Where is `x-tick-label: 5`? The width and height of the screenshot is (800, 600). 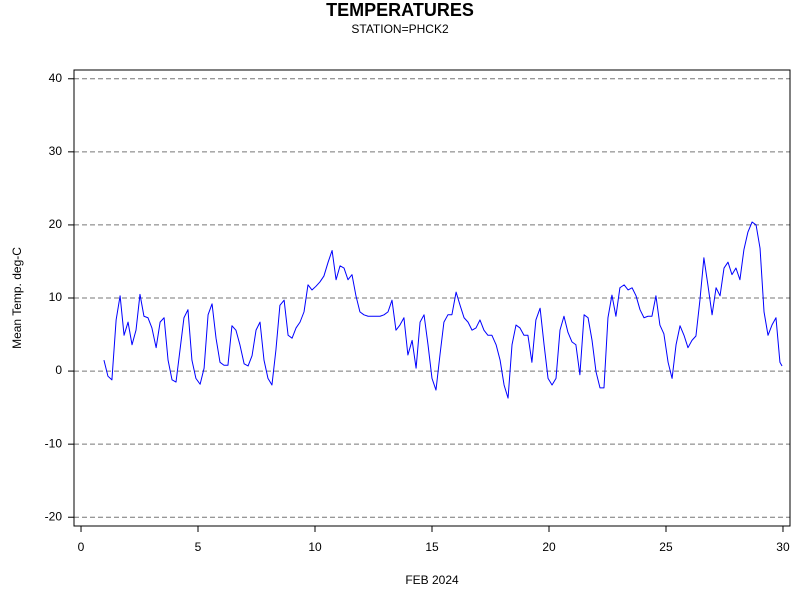 x-tick-label: 5 is located at coordinates (198, 547).